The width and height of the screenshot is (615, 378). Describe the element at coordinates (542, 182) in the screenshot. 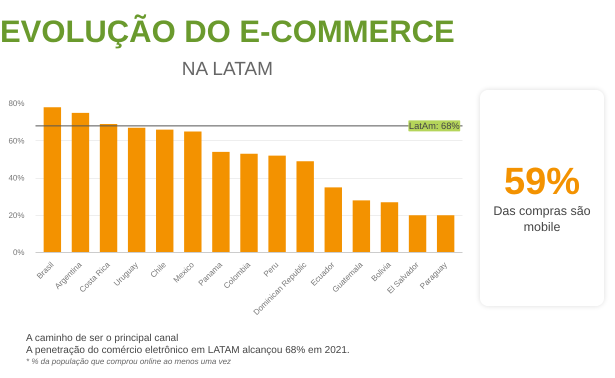

I see `text: 59%` at that location.